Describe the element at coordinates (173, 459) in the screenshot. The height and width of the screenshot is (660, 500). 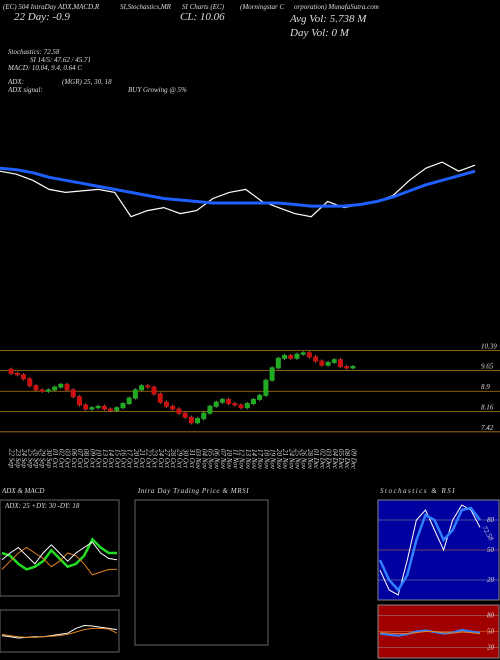
I see `x-tick-label: 28 Oct` at that location.